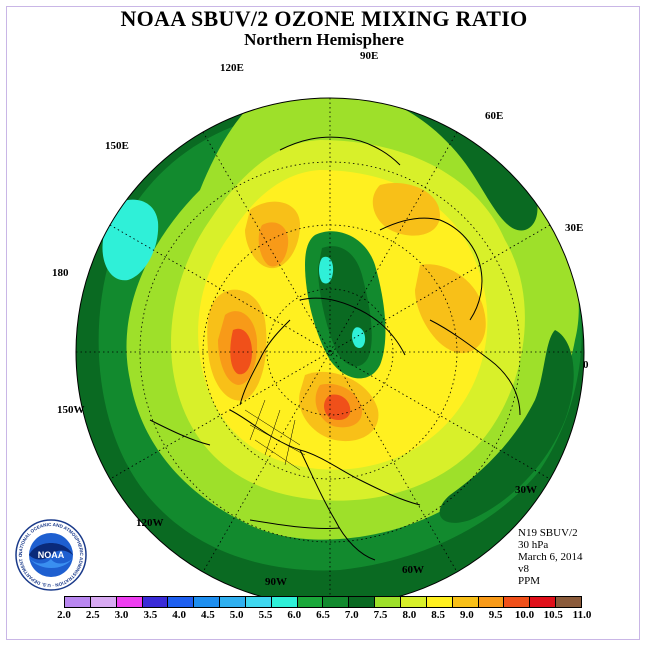 The image size is (648, 648). Describe the element at coordinates (92, 615) in the screenshot. I see `colorbar-tick-label: 2.5` at that location.